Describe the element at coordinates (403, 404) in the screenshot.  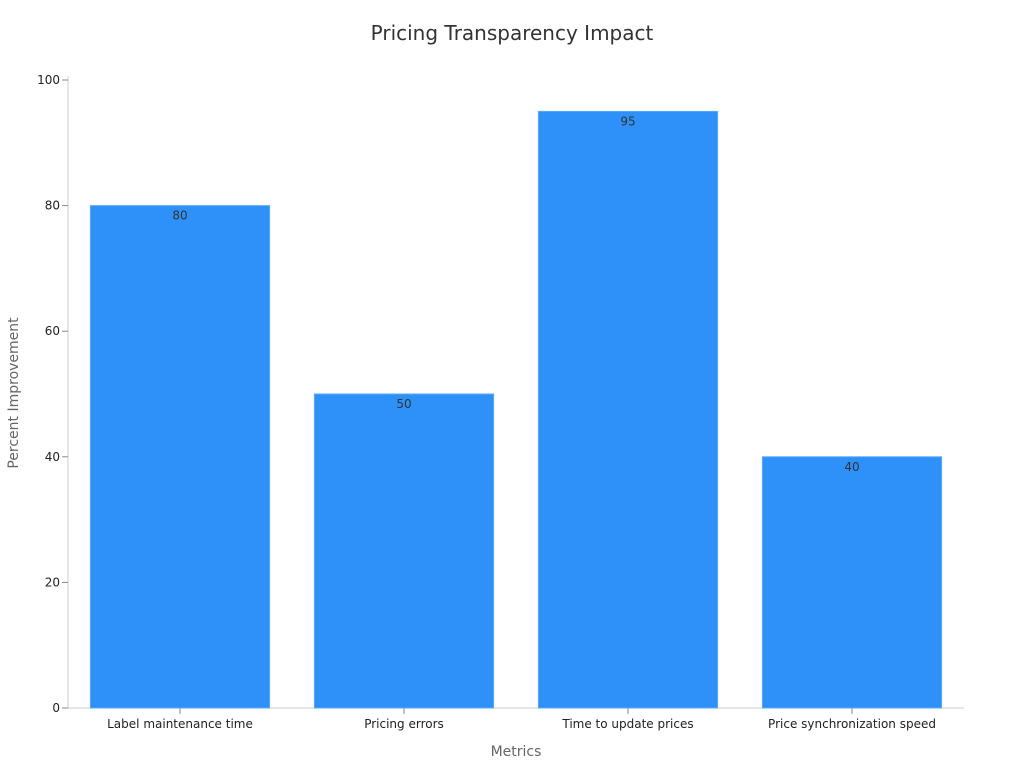
I see `bar-value-label: 50` at that location.